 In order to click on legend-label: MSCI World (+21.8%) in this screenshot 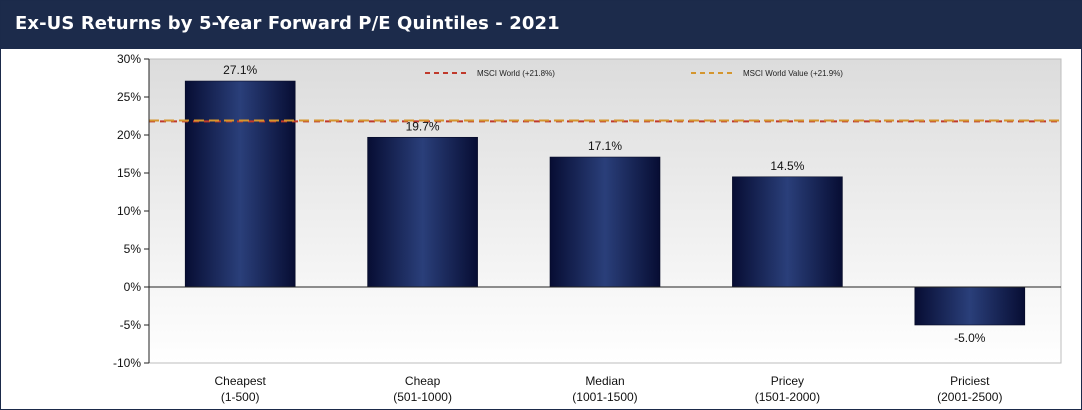, I will do `click(516, 73)`.